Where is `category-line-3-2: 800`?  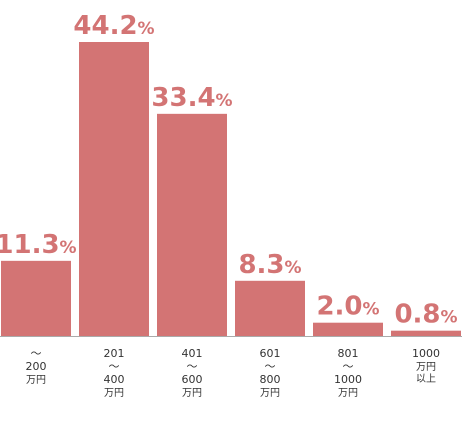
category-line-3-2: 800 is located at coordinates (270, 379).